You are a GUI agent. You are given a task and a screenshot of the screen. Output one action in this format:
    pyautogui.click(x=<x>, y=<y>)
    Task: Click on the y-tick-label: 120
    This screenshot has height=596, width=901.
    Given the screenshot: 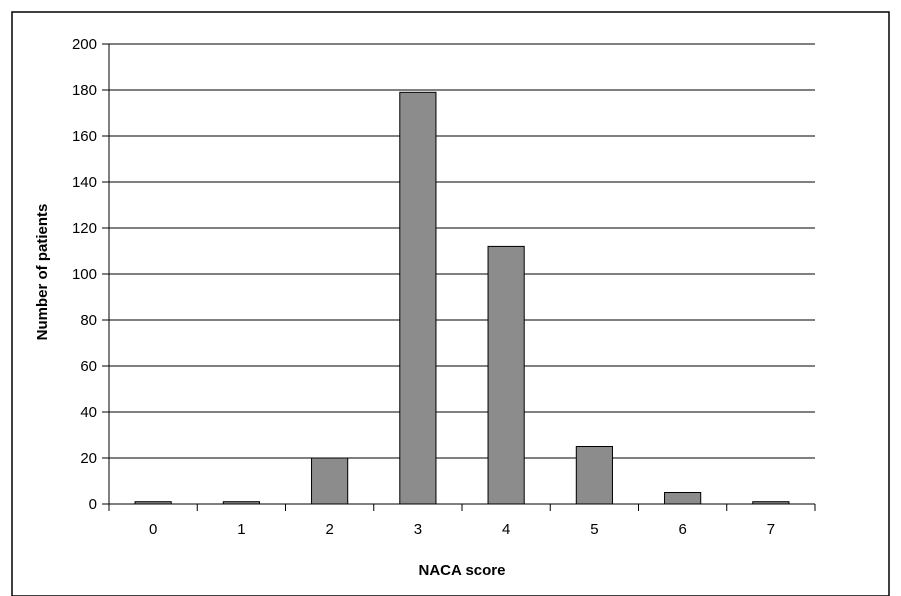 What is the action you would take?
    pyautogui.click(x=84, y=228)
    